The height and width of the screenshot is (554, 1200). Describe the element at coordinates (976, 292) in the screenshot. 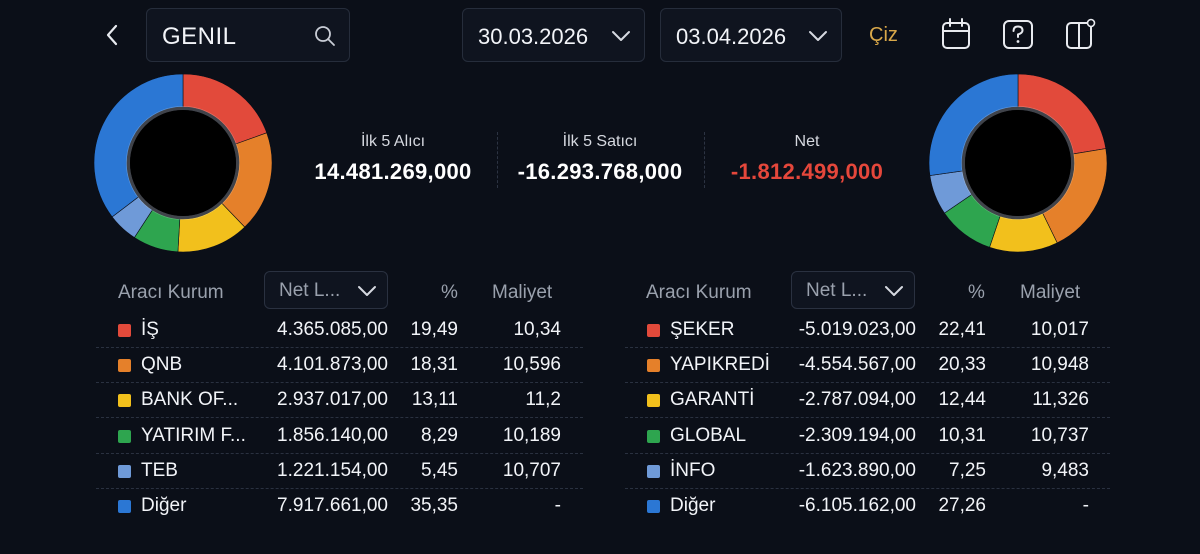

I see `sellers-percent-header: %` at that location.